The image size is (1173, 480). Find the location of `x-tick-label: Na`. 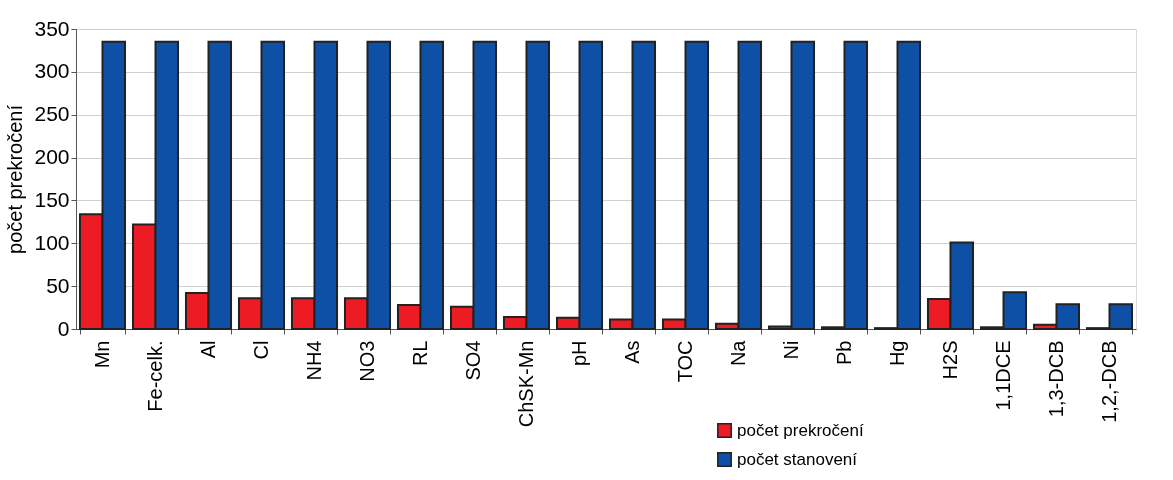

x-tick-label: Na is located at coordinates (738, 353).